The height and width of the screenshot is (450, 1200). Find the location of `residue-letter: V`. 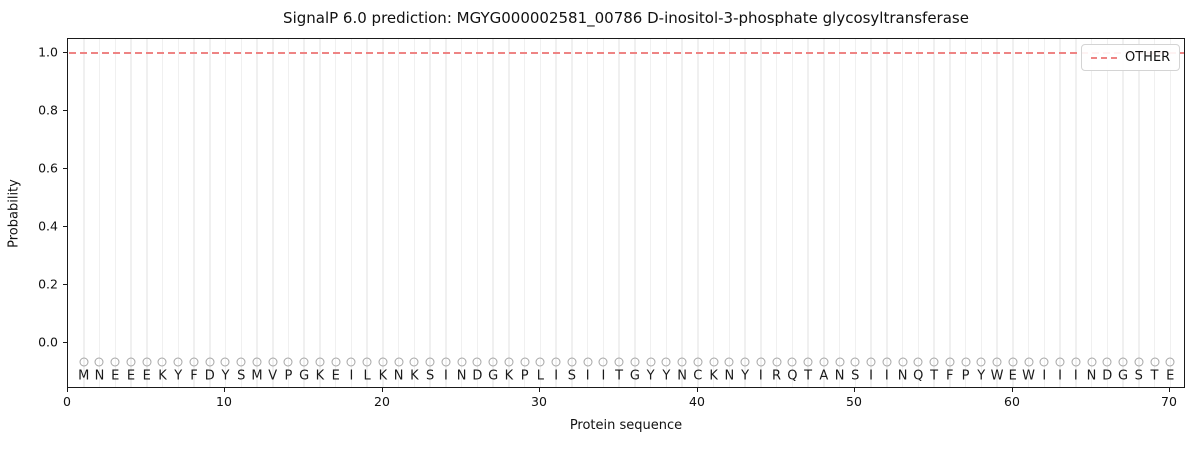

residue-letter: V is located at coordinates (273, 376).